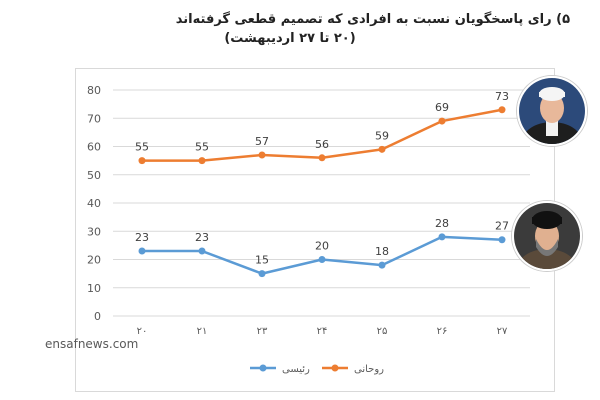  Describe the element at coordinates (382, 331) in the screenshot. I see `x-tick-label: ۲۵` at that location.